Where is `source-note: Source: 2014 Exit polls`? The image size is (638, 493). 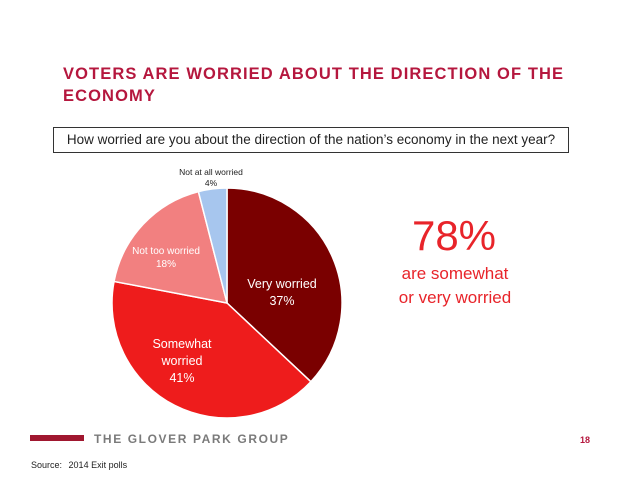
source-note: Source: 2014 Exit polls is located at coordinates (79, 465).